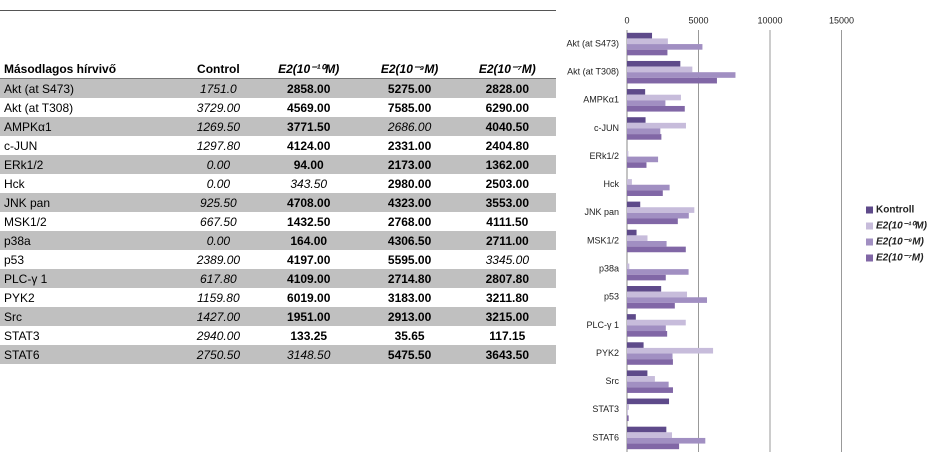 This screenshot has width=927, height=458. What do you see at coordinates (308, 202) in the screenshot?
I see `value-cell: 4708.00` at bounding box center [308, 202].